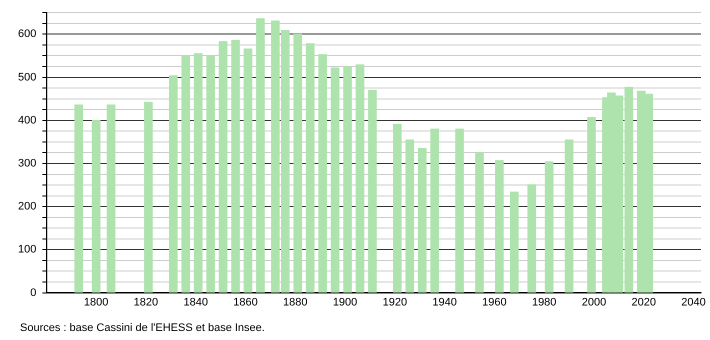  What do you see at coordinates (146, 302) in the screenshot?
I see `x-tick-label: 1820` at bounding box center [146, 302].